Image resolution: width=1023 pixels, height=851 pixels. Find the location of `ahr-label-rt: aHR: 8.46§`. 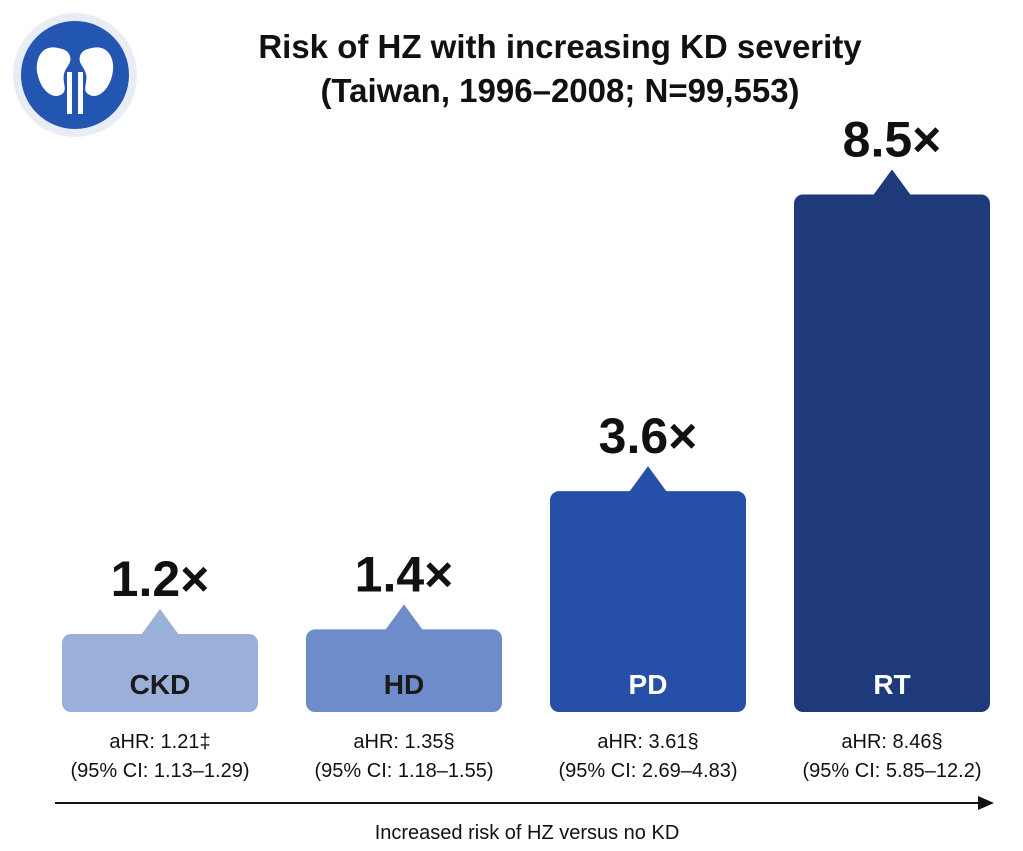

ahr-label-rt: aHR: 8.46§ is located at coordinates (891, 742).